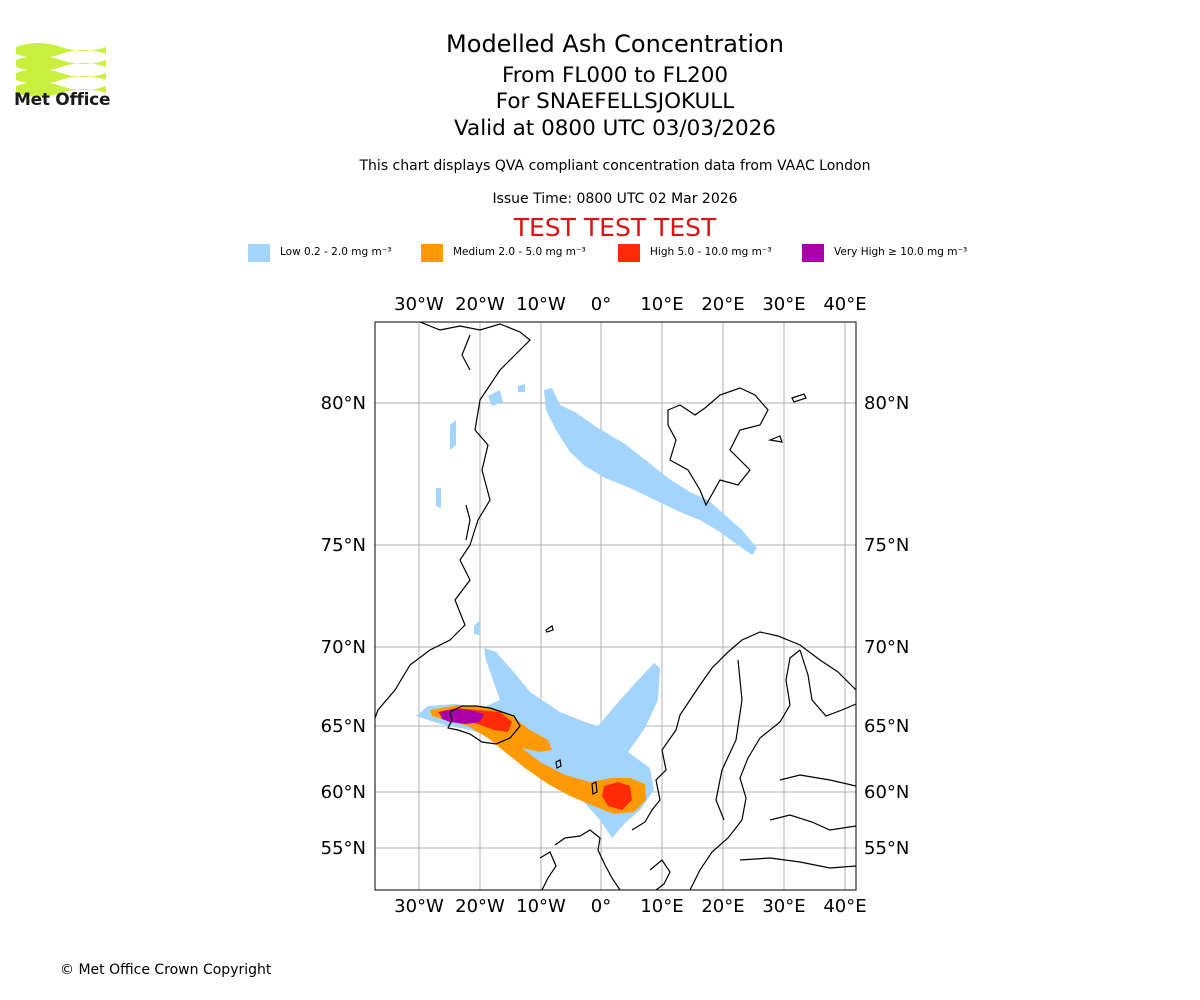  Describe the element at coordinates (650, 471) in the screenshot. I see `low-ash-area-north` at that location.